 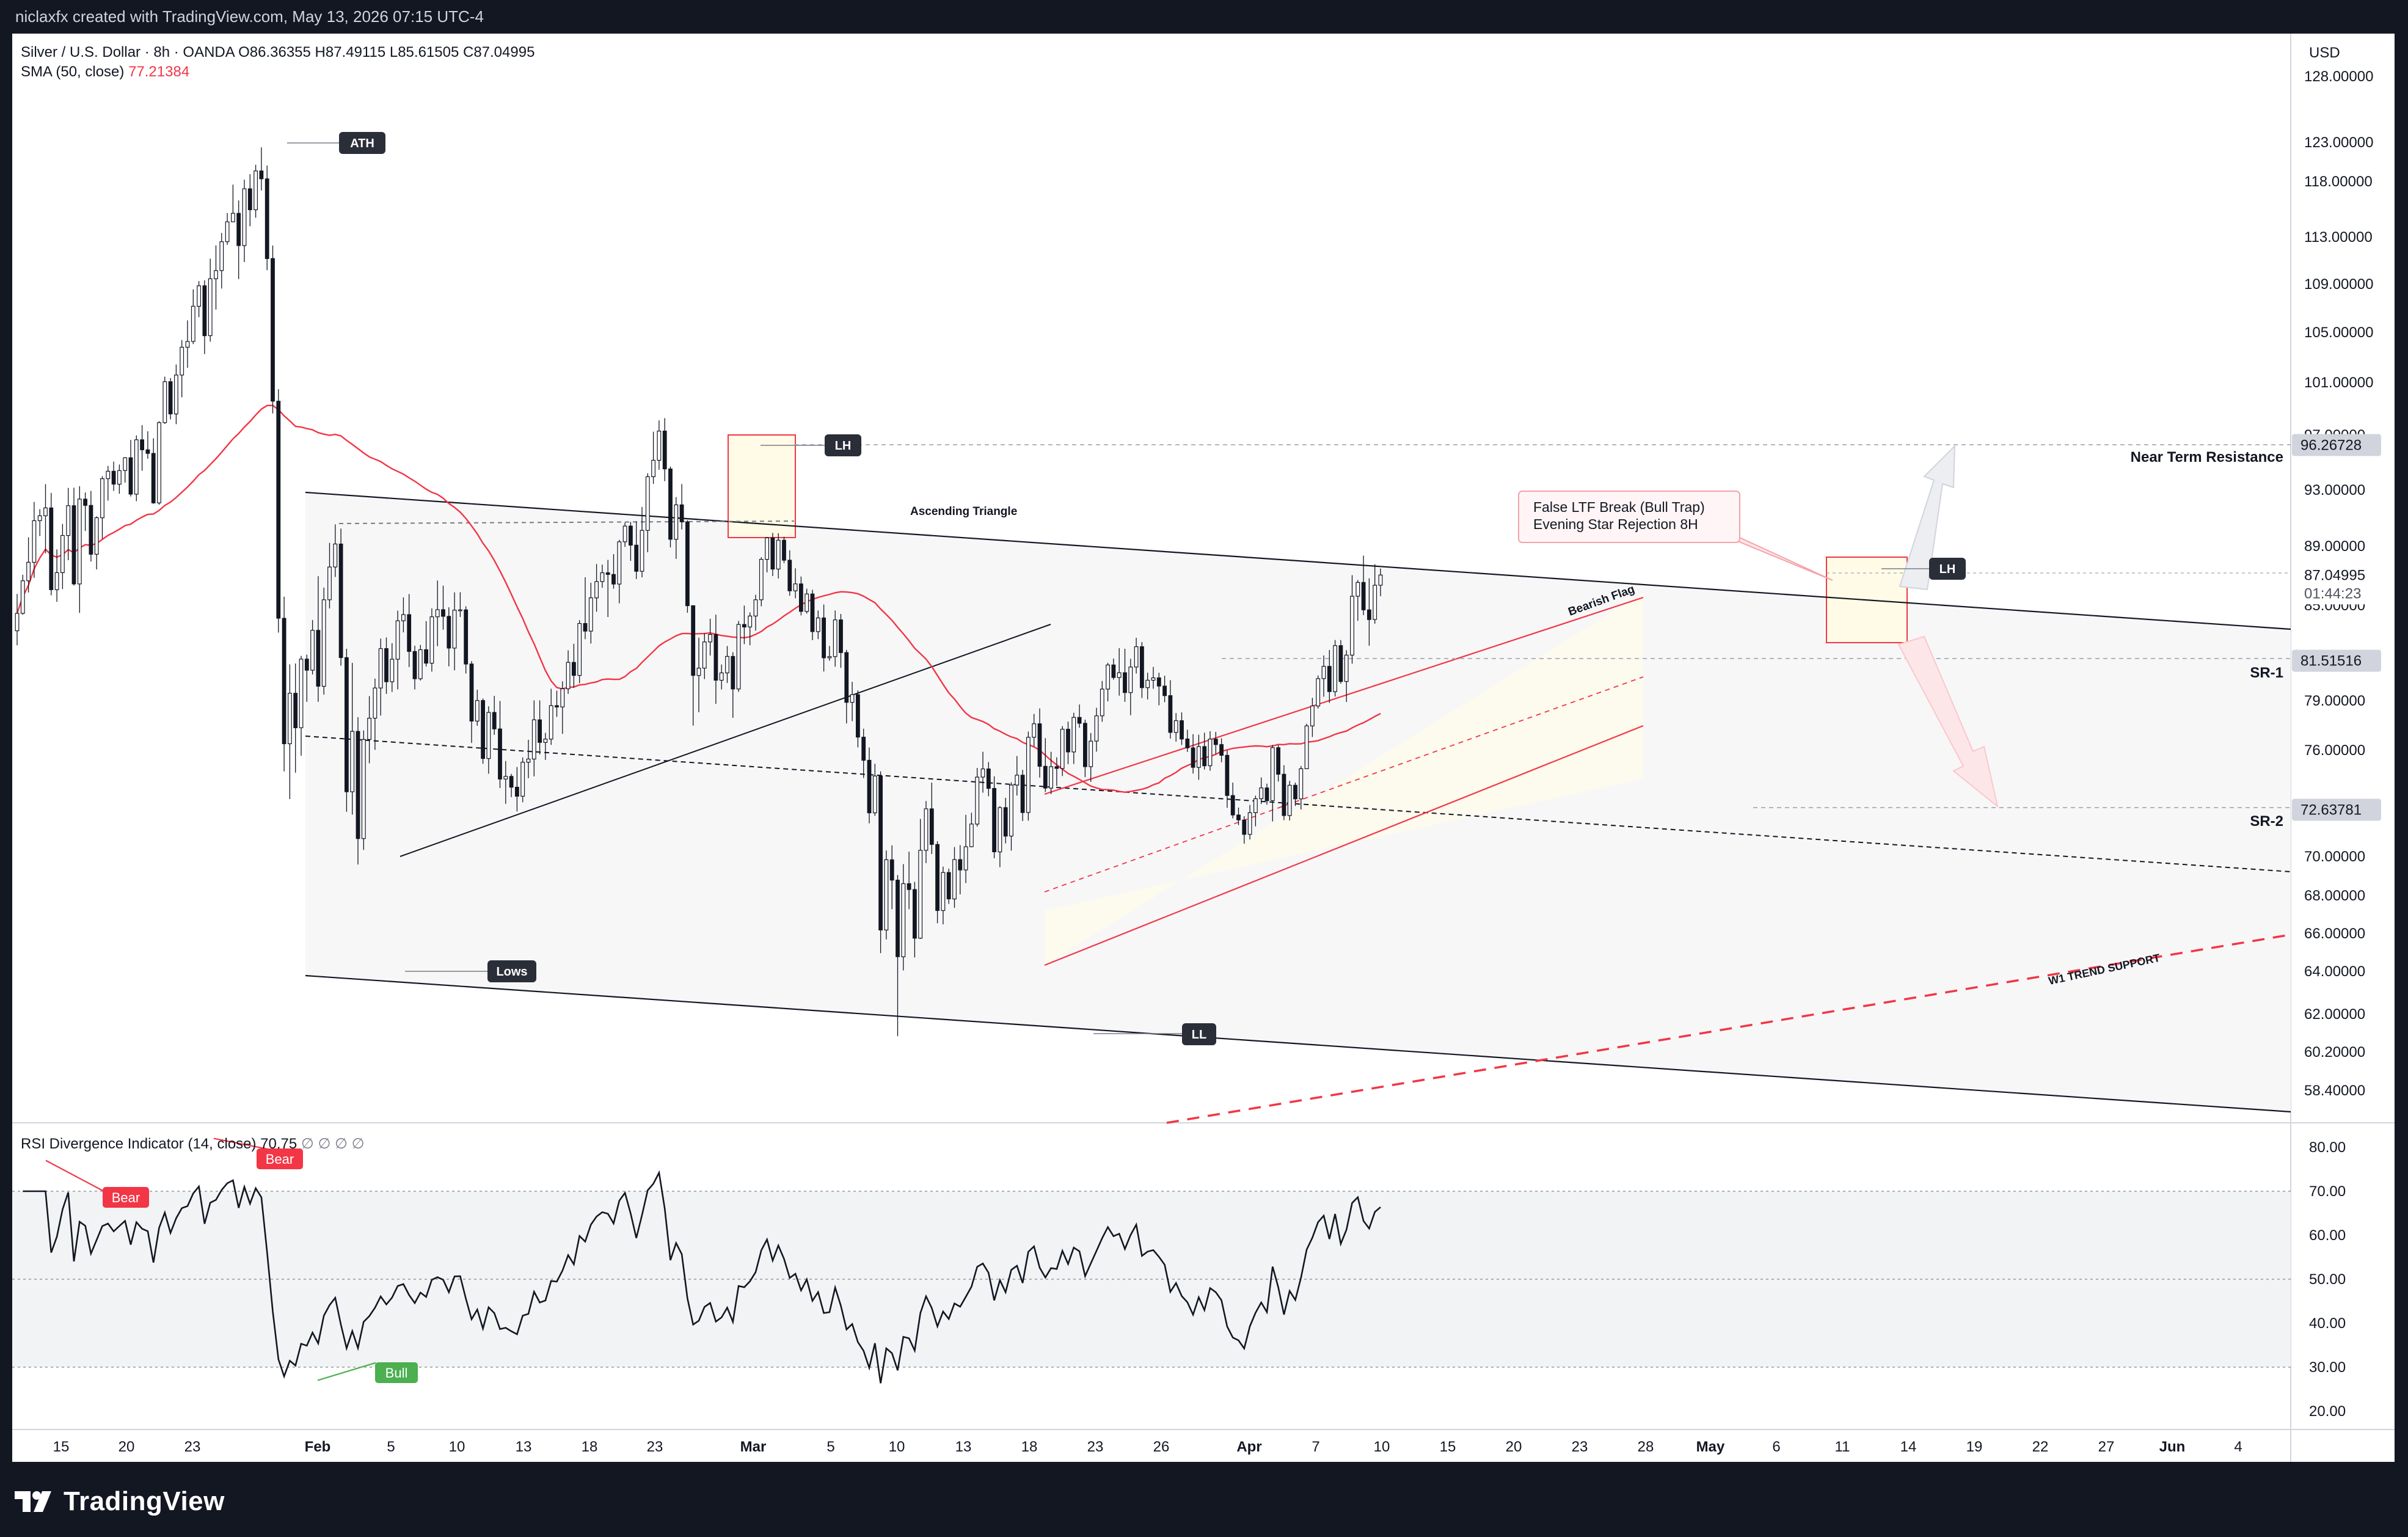 What do you see at coordinates (2336, 809) in the screenshot?
I see `price-axis-label: 72.63781` at bounding box center [2336, 809].